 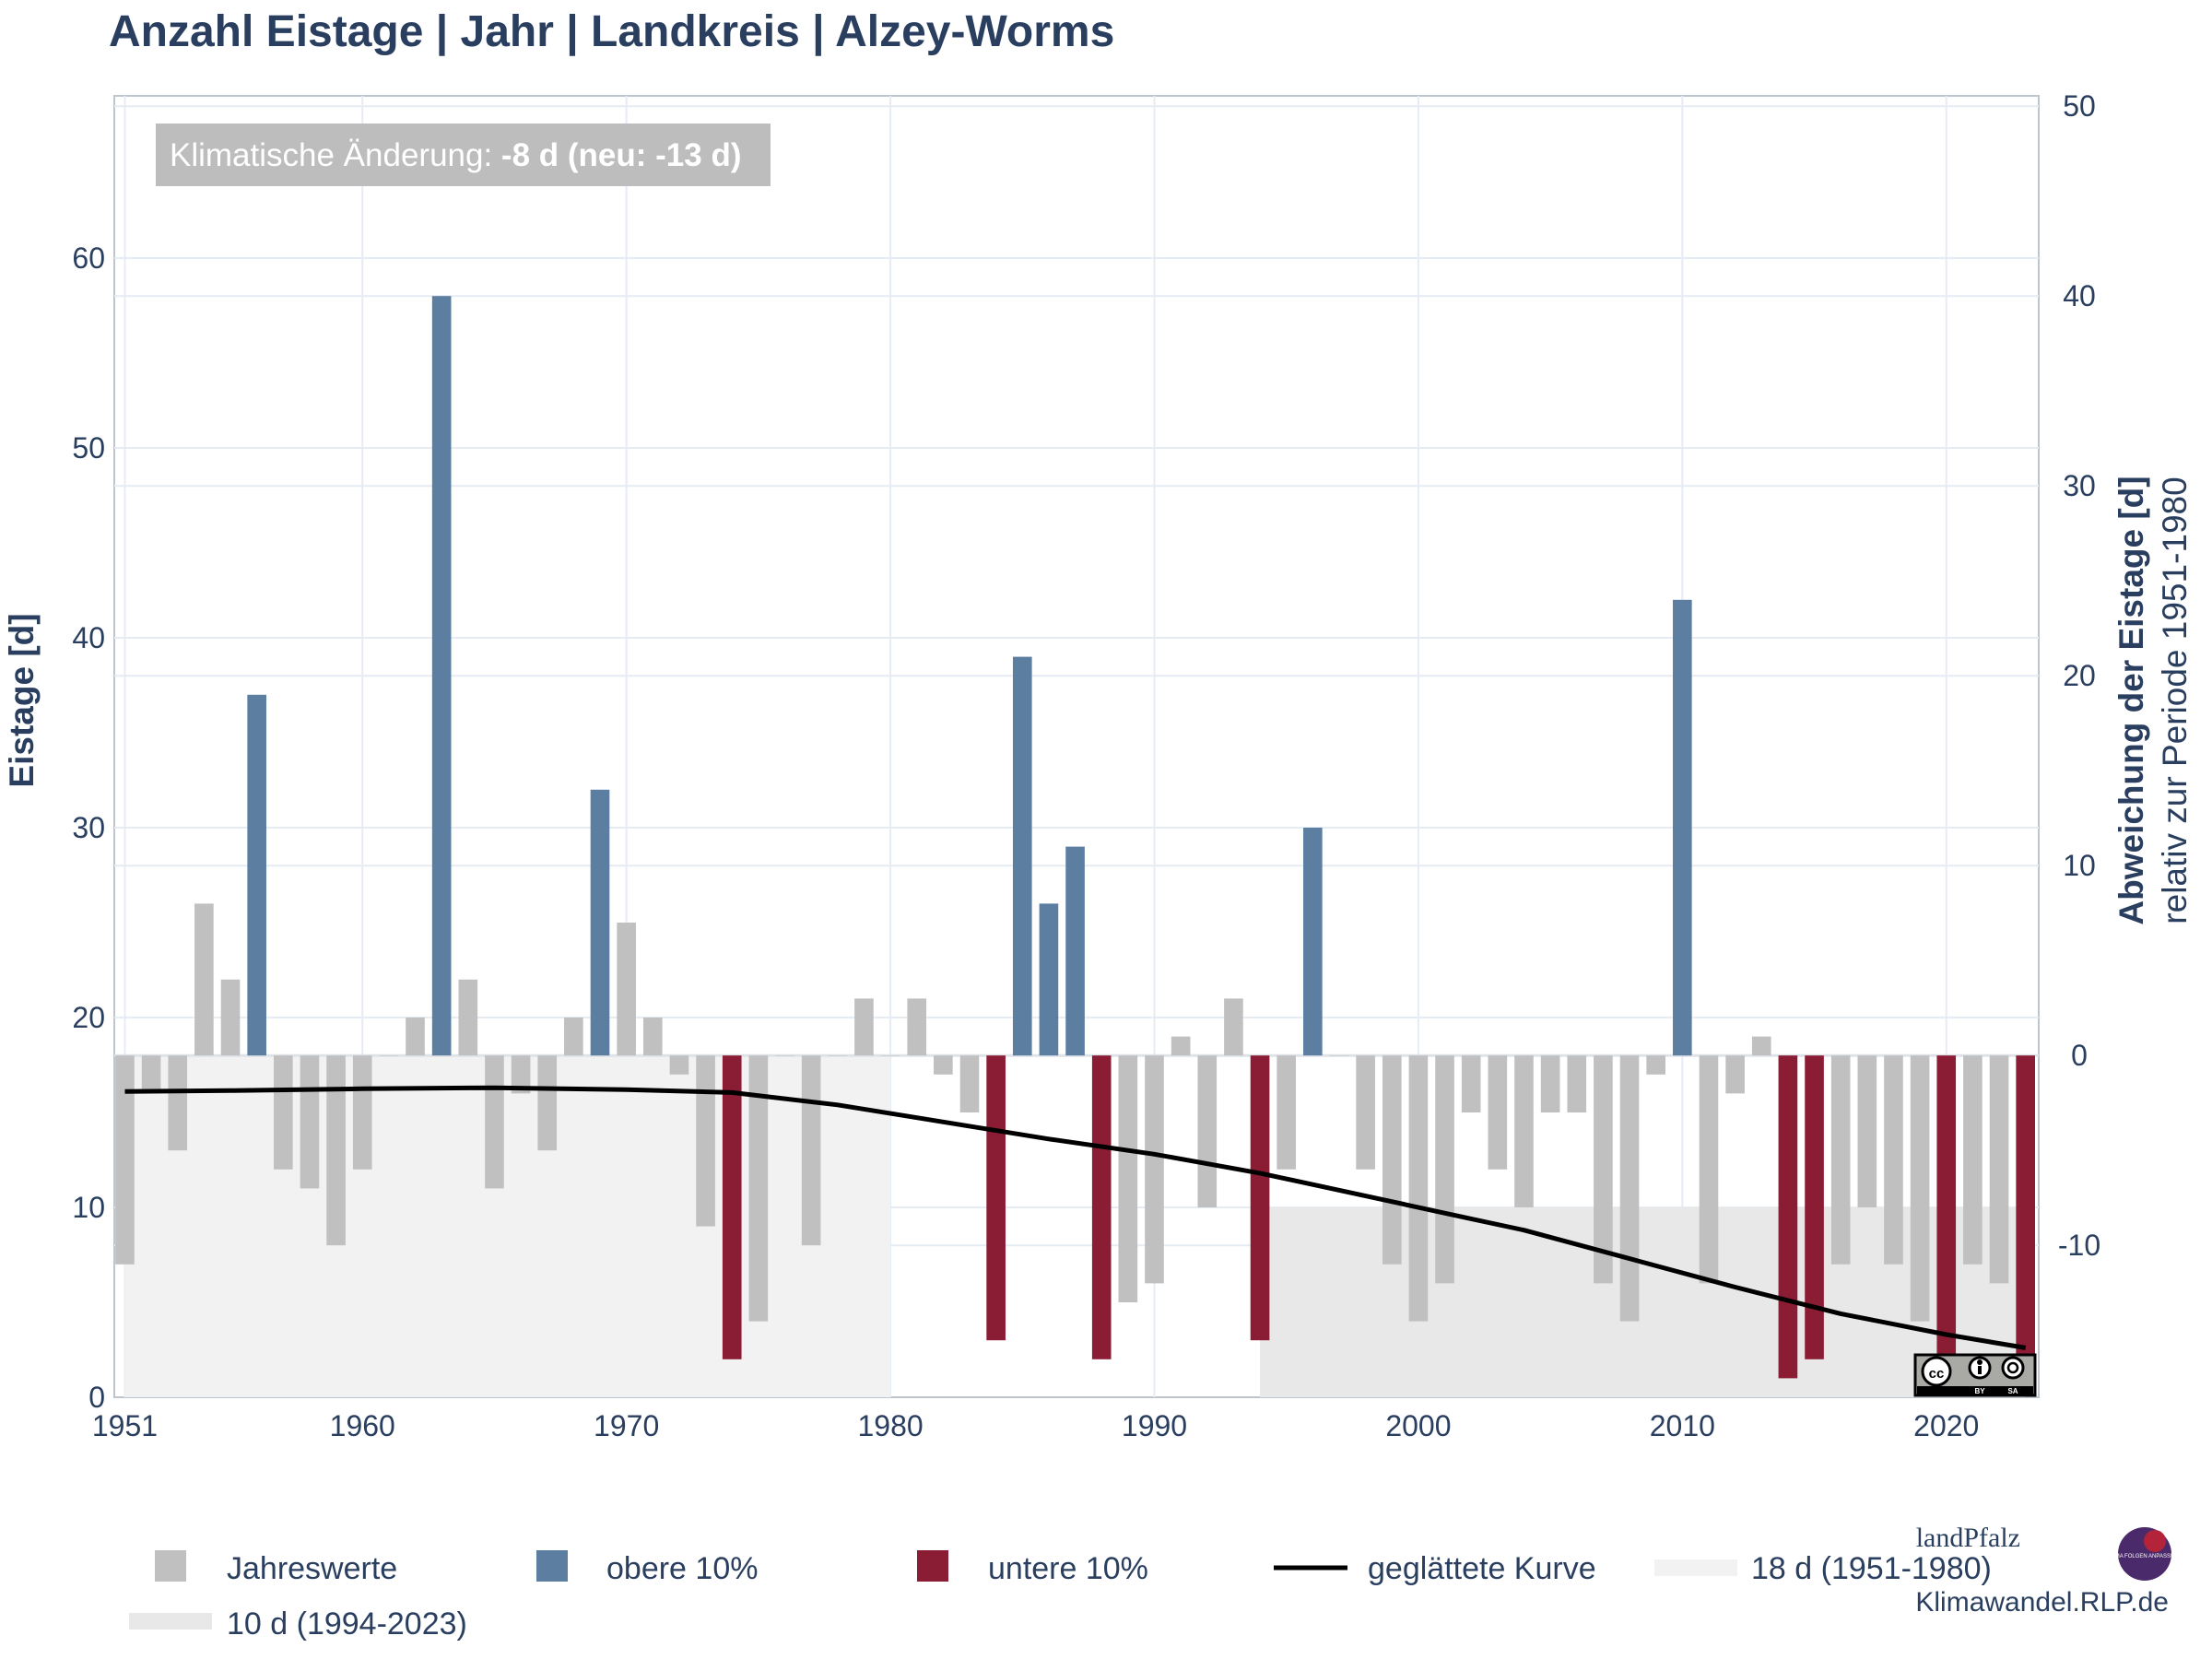 What do you see at coordinates (22, 700) in the screenshot?
I see `y-axis-left-title: Eistage [d]` at bounding box center [22, 700].